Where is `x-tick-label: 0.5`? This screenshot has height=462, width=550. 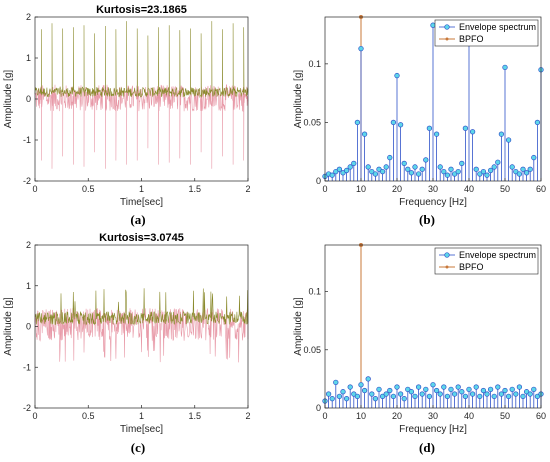
x-tick-label: 0.5 is located at coordinates (88, 189).